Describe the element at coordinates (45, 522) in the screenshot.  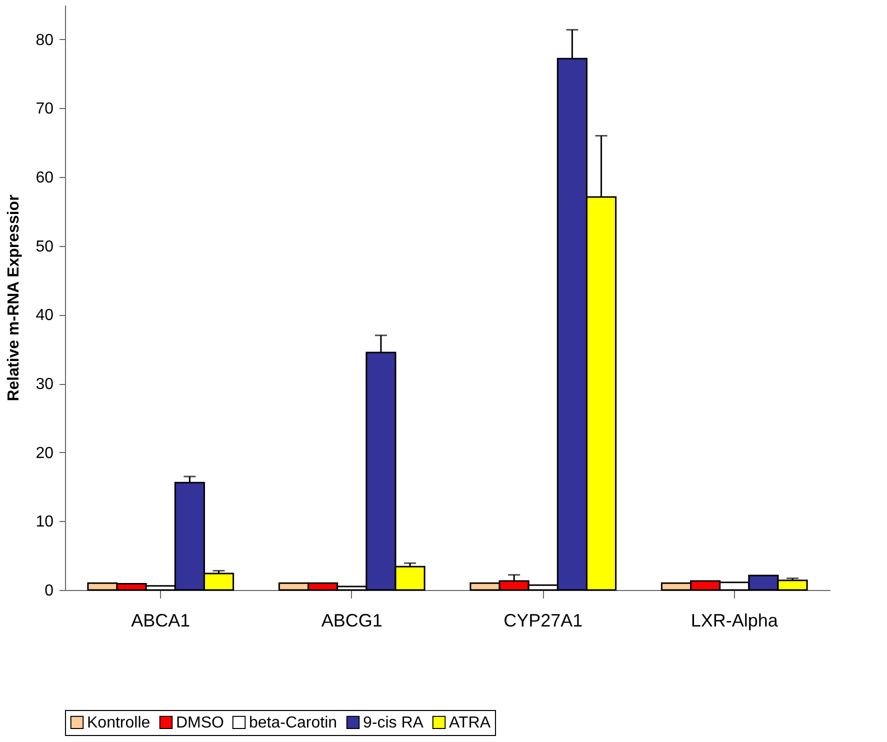
I see `y-tick-label: 10` at that location.